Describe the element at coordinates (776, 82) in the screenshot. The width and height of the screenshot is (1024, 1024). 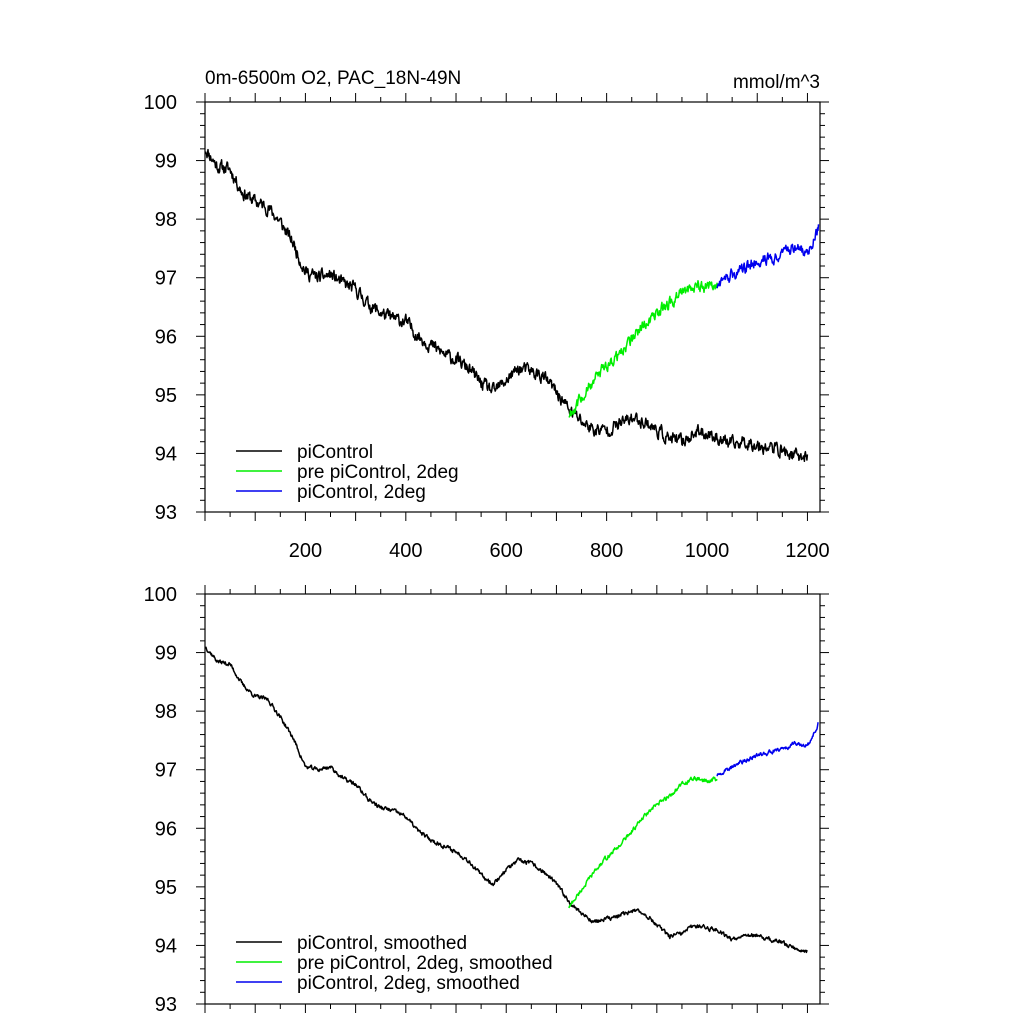
I see `units-label: mmol/m^3` at that location.